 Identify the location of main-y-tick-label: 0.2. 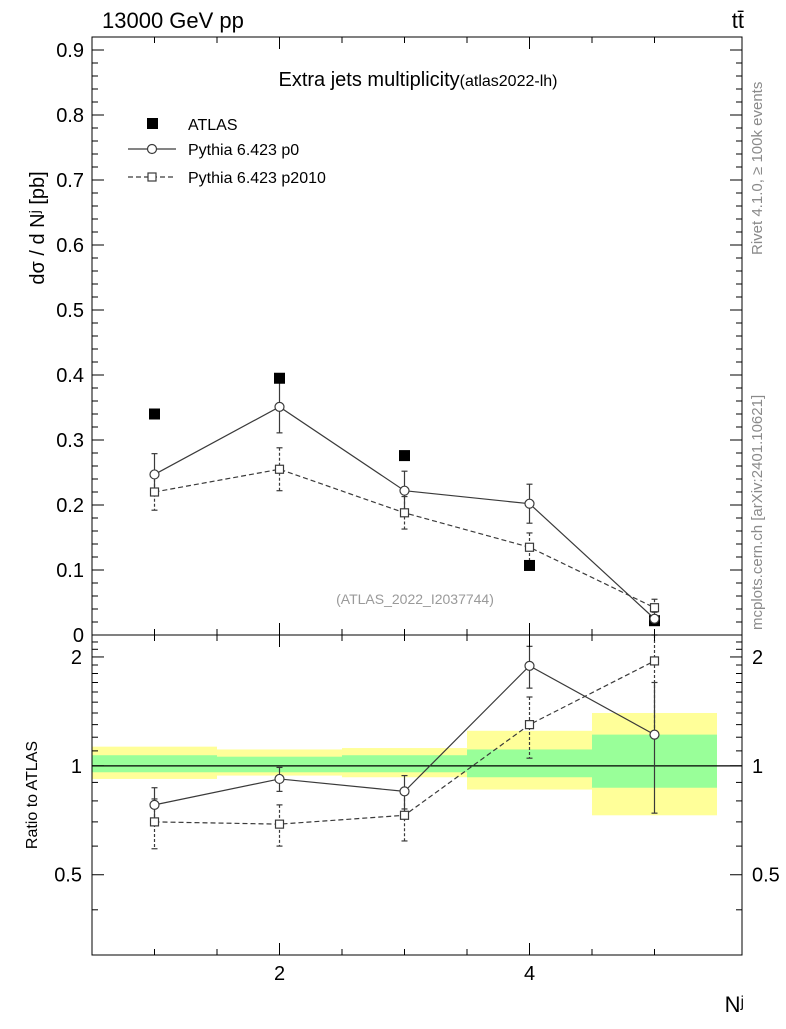
(70, 506).